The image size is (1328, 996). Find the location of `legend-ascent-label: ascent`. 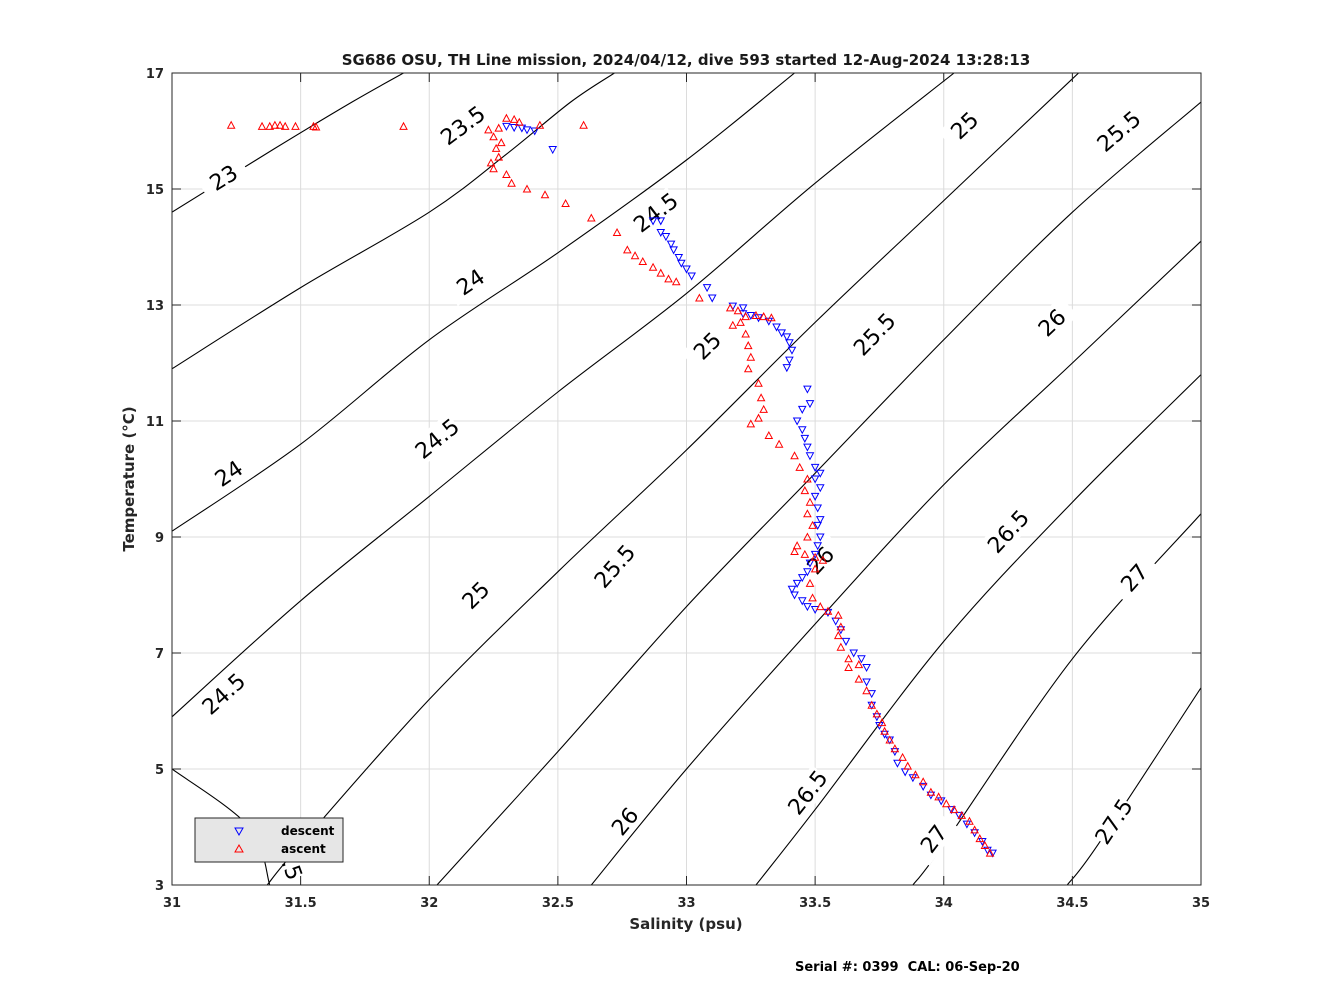

legend-ascent-label: ascent is located at coordinates (303, 849).